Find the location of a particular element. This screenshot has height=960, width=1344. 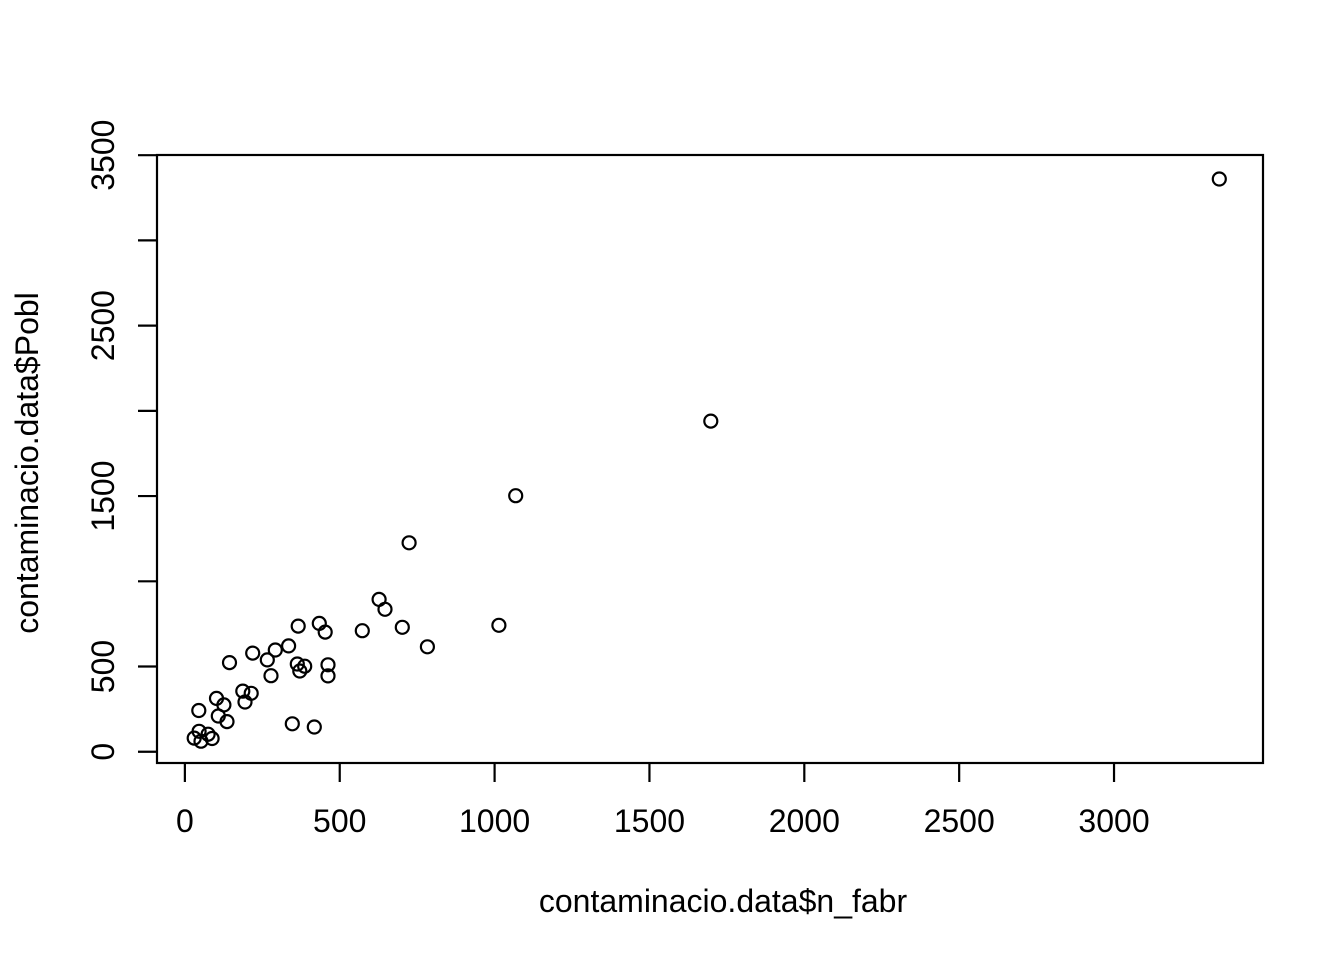

x-tick-label: 2500 is located at coordinates (959, 821).